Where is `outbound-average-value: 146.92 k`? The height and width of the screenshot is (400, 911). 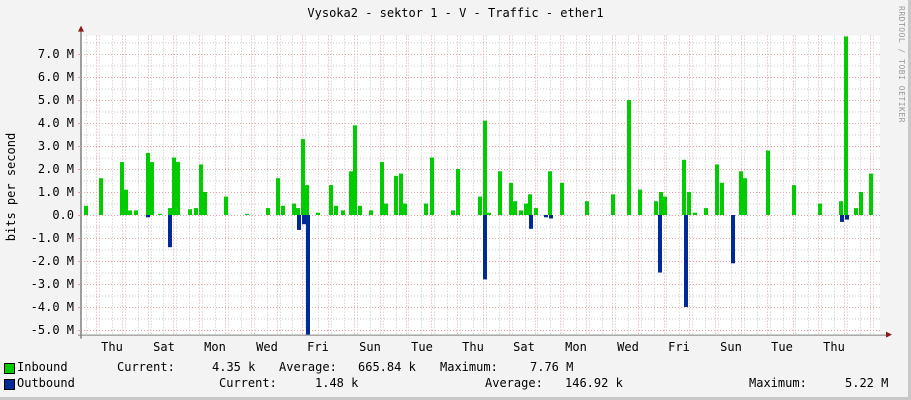
outbound-average-value: 146.92 k is located at coordinates (594, 383).